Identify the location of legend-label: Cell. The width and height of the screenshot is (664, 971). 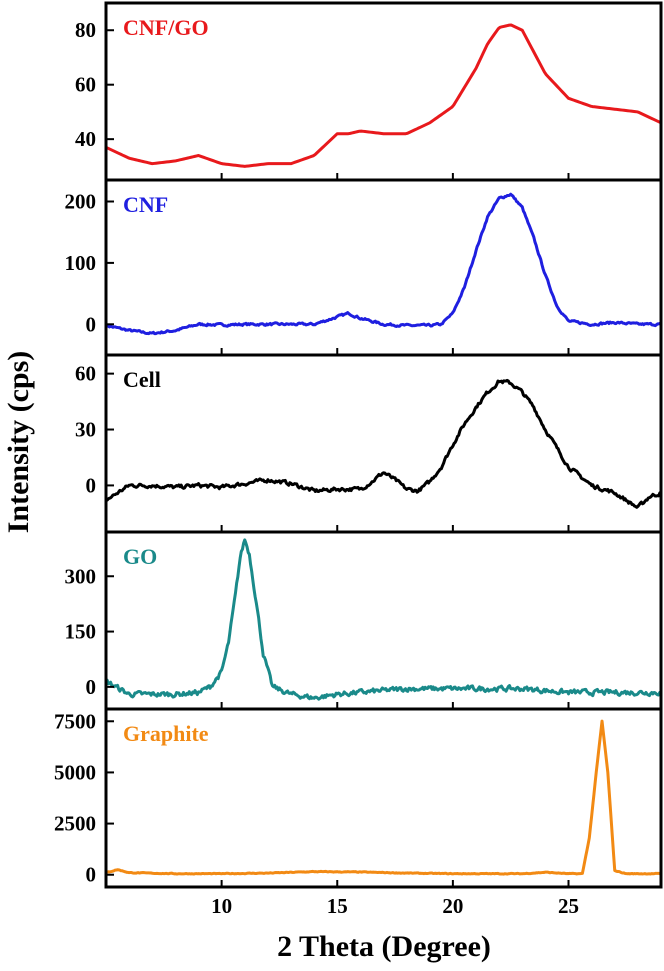
(142, 379).